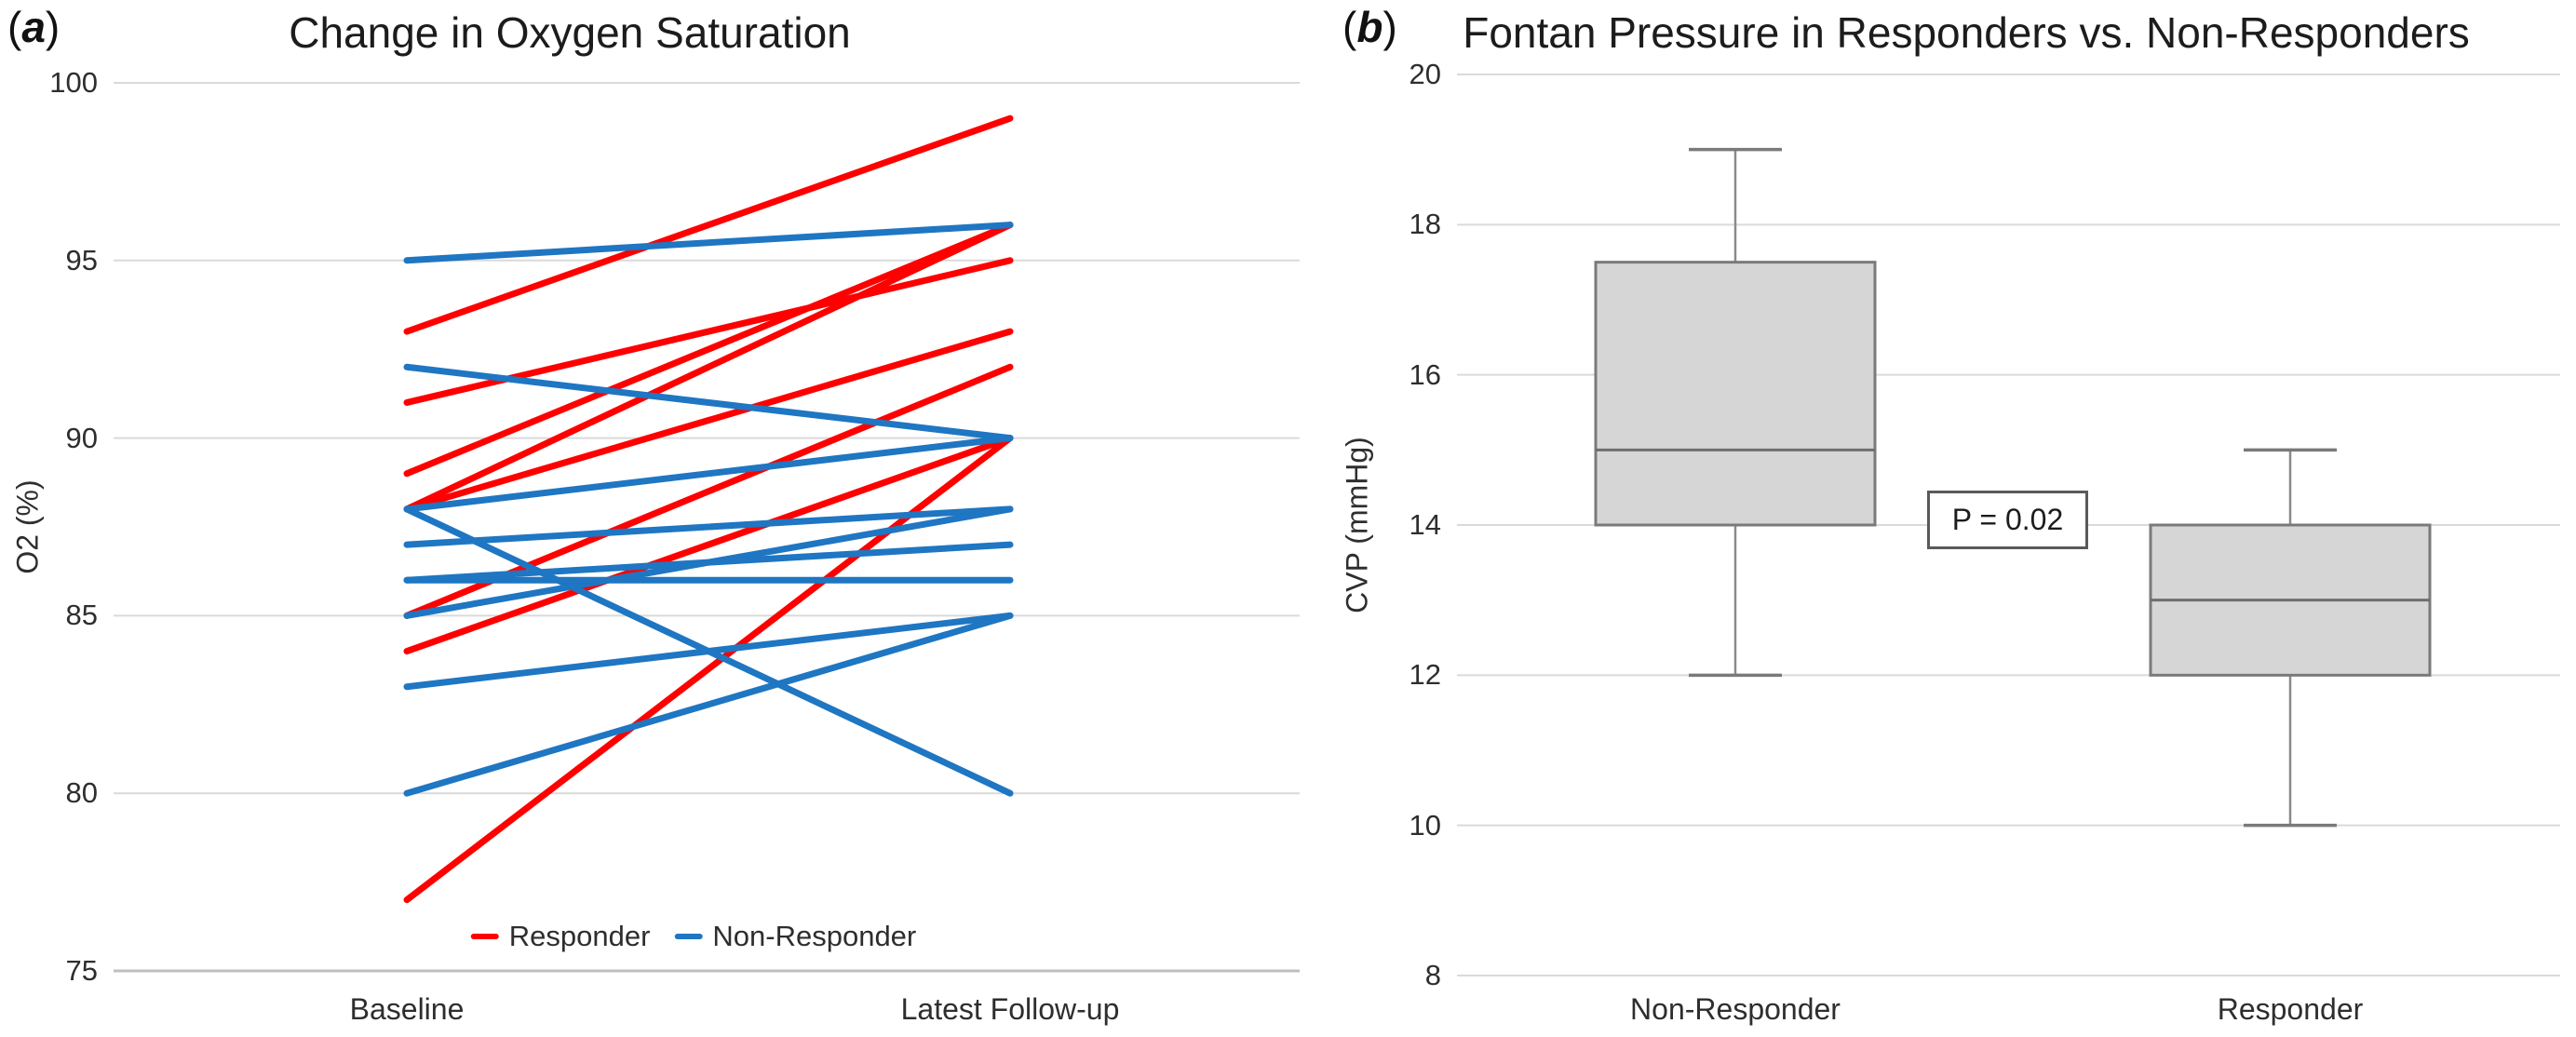  Describe the element at coordinates (81, 971) in the screenshot. I see `y-tick-label: 75` at that location.